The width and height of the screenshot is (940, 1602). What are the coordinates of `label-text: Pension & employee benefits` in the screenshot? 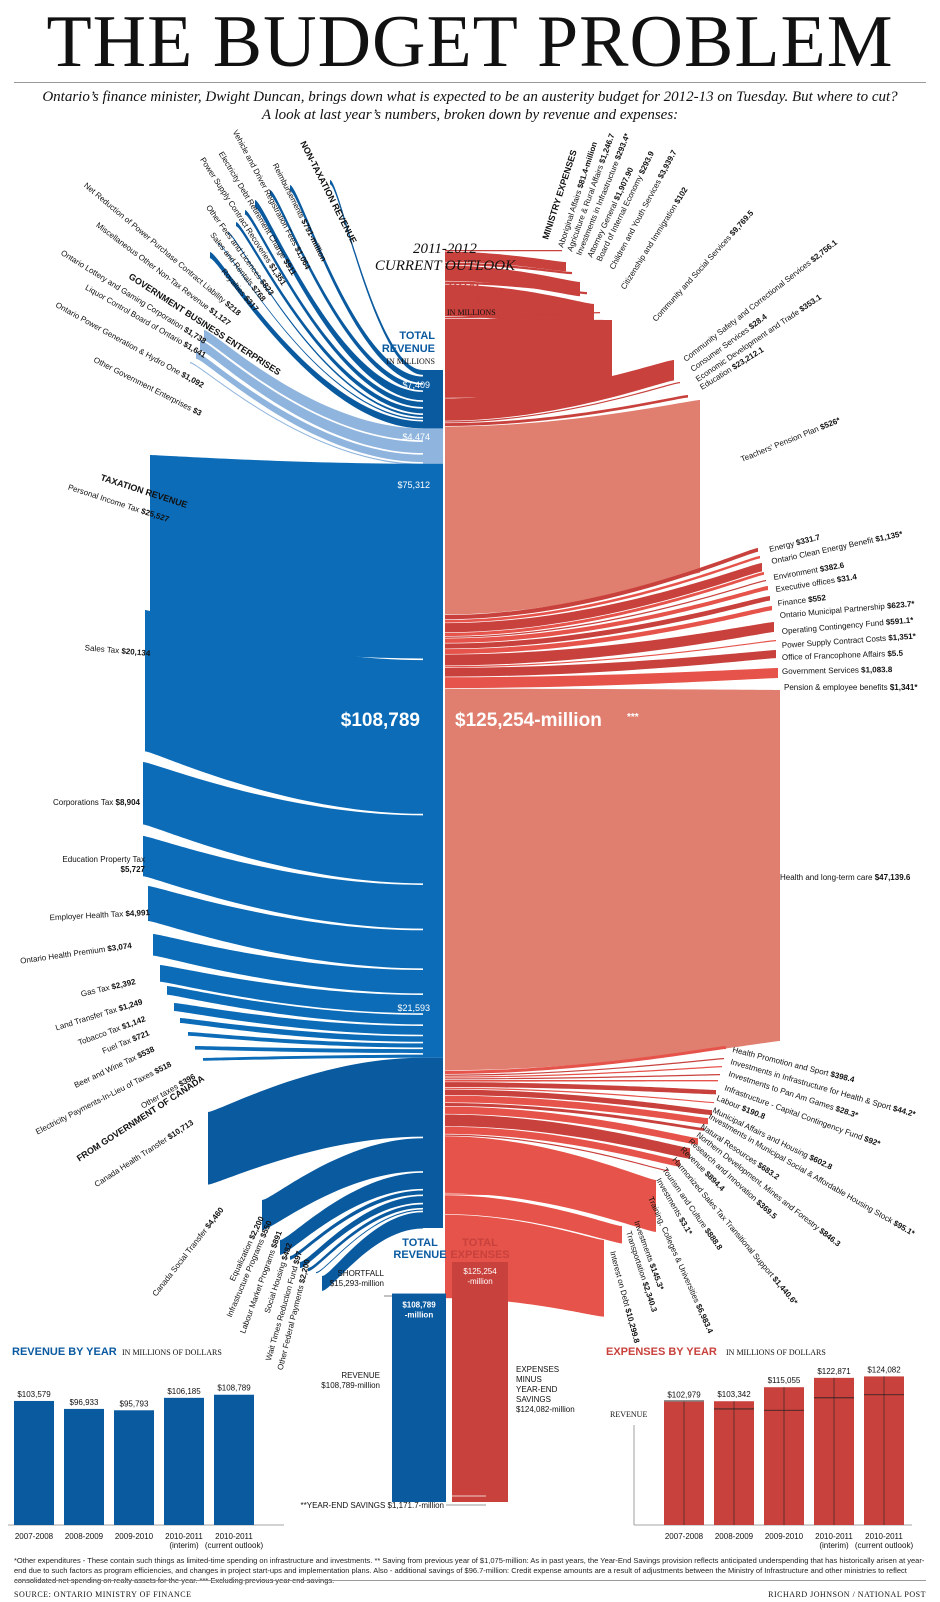 It's located at (837, 687).